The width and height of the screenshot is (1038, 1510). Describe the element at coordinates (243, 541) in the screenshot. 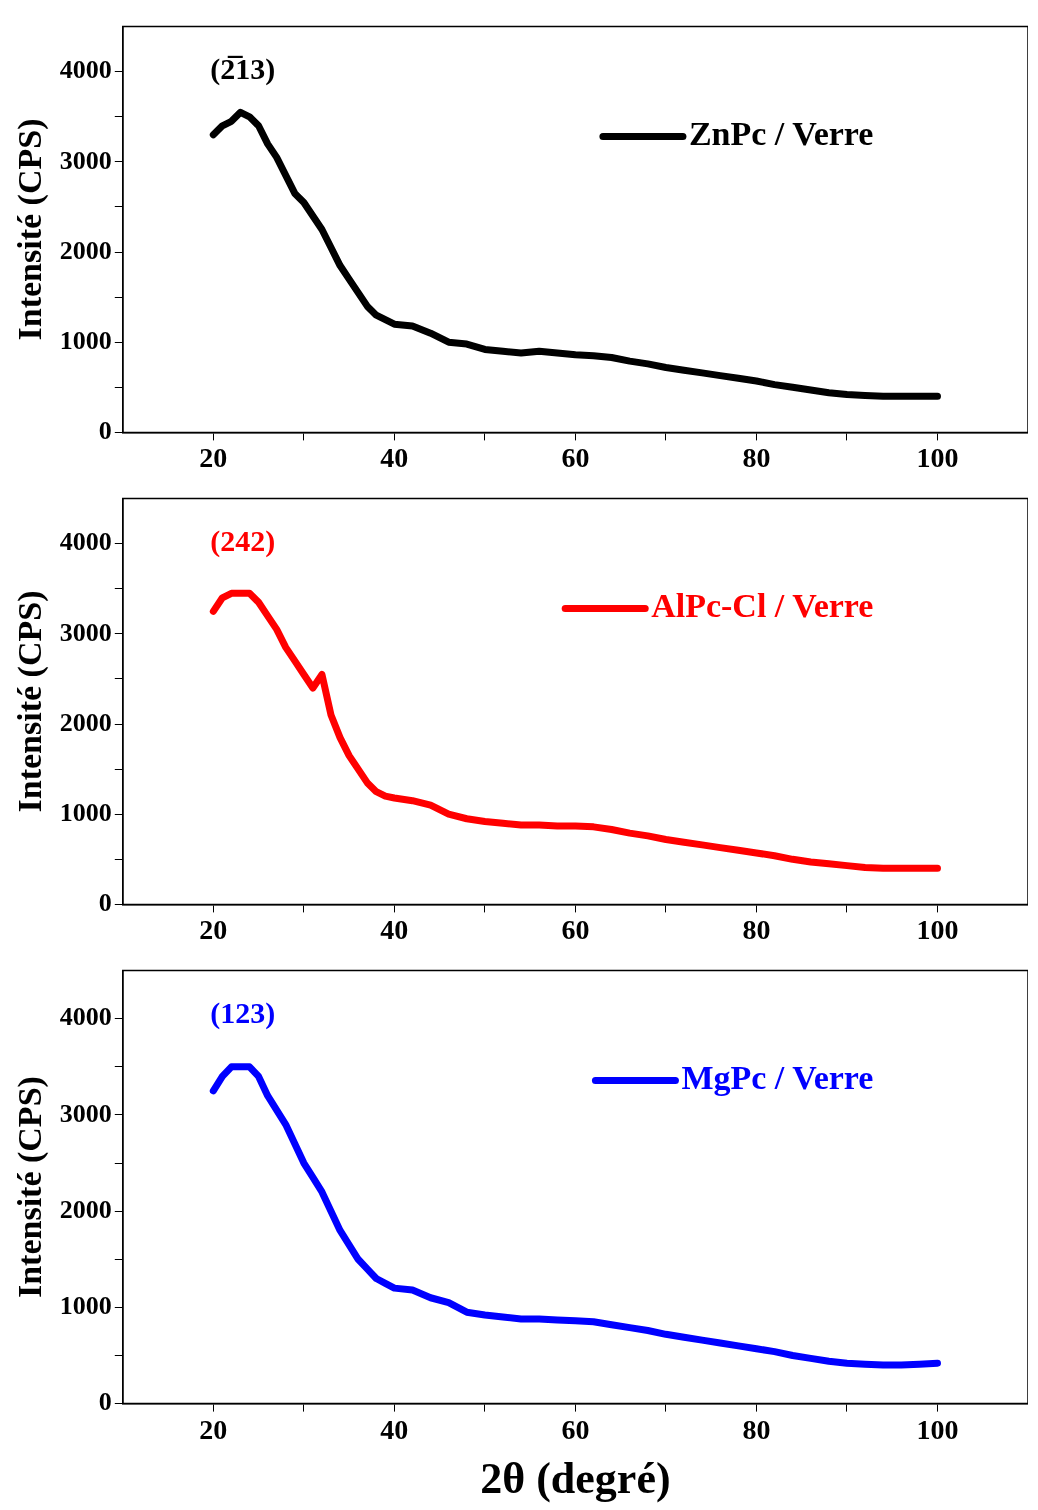

I see `annotation: (242)` at that location.